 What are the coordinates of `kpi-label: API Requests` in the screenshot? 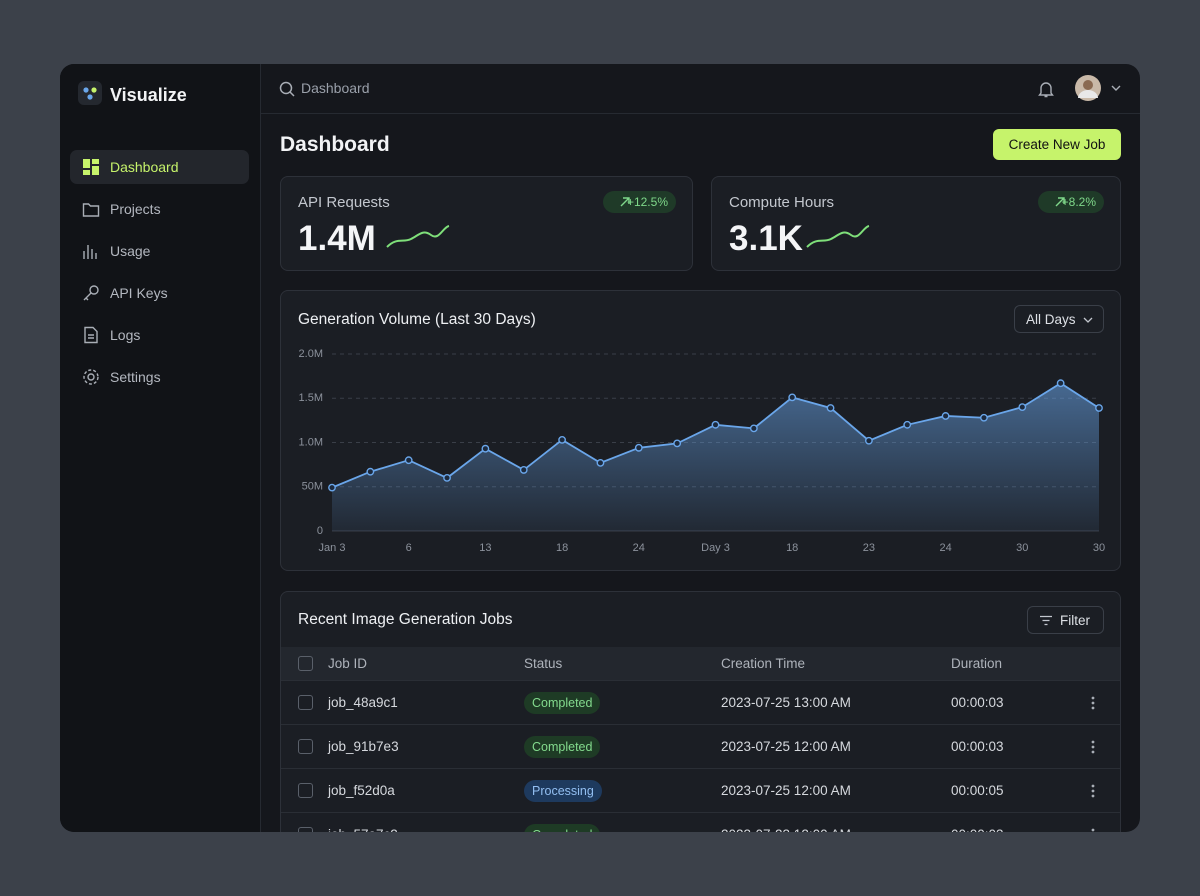 It's located at (344, 202).